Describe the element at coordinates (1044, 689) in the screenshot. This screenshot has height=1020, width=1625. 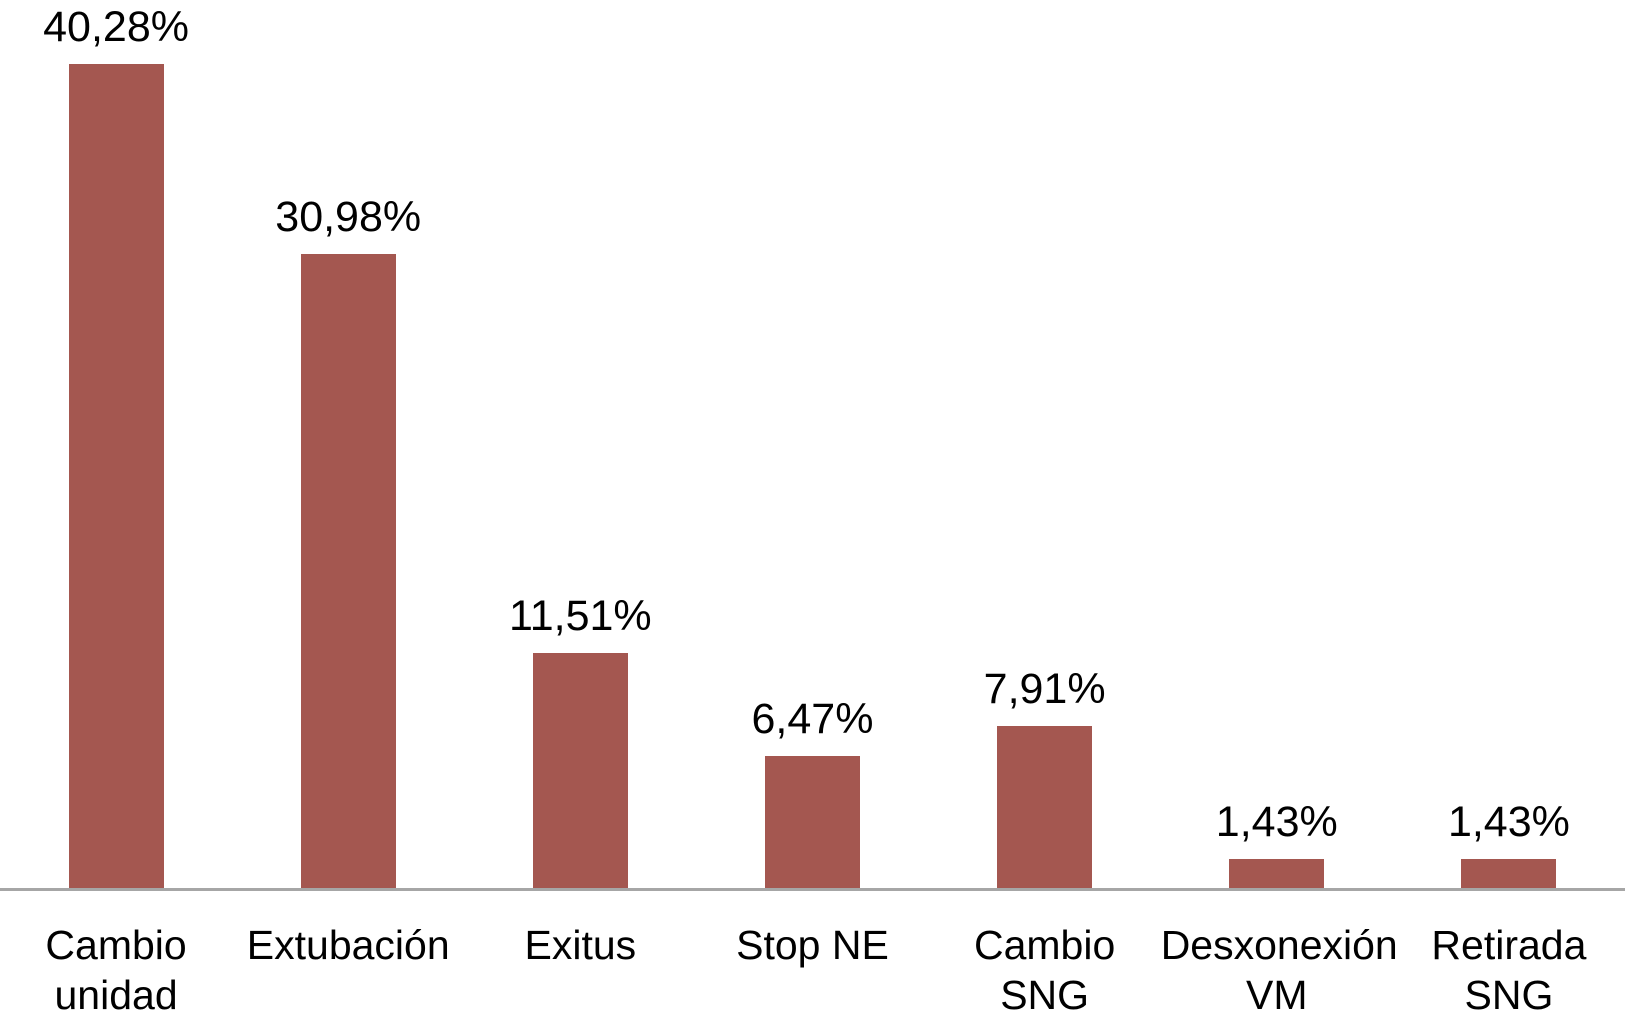
I see `bar-value-label: 7,91%` at that location.